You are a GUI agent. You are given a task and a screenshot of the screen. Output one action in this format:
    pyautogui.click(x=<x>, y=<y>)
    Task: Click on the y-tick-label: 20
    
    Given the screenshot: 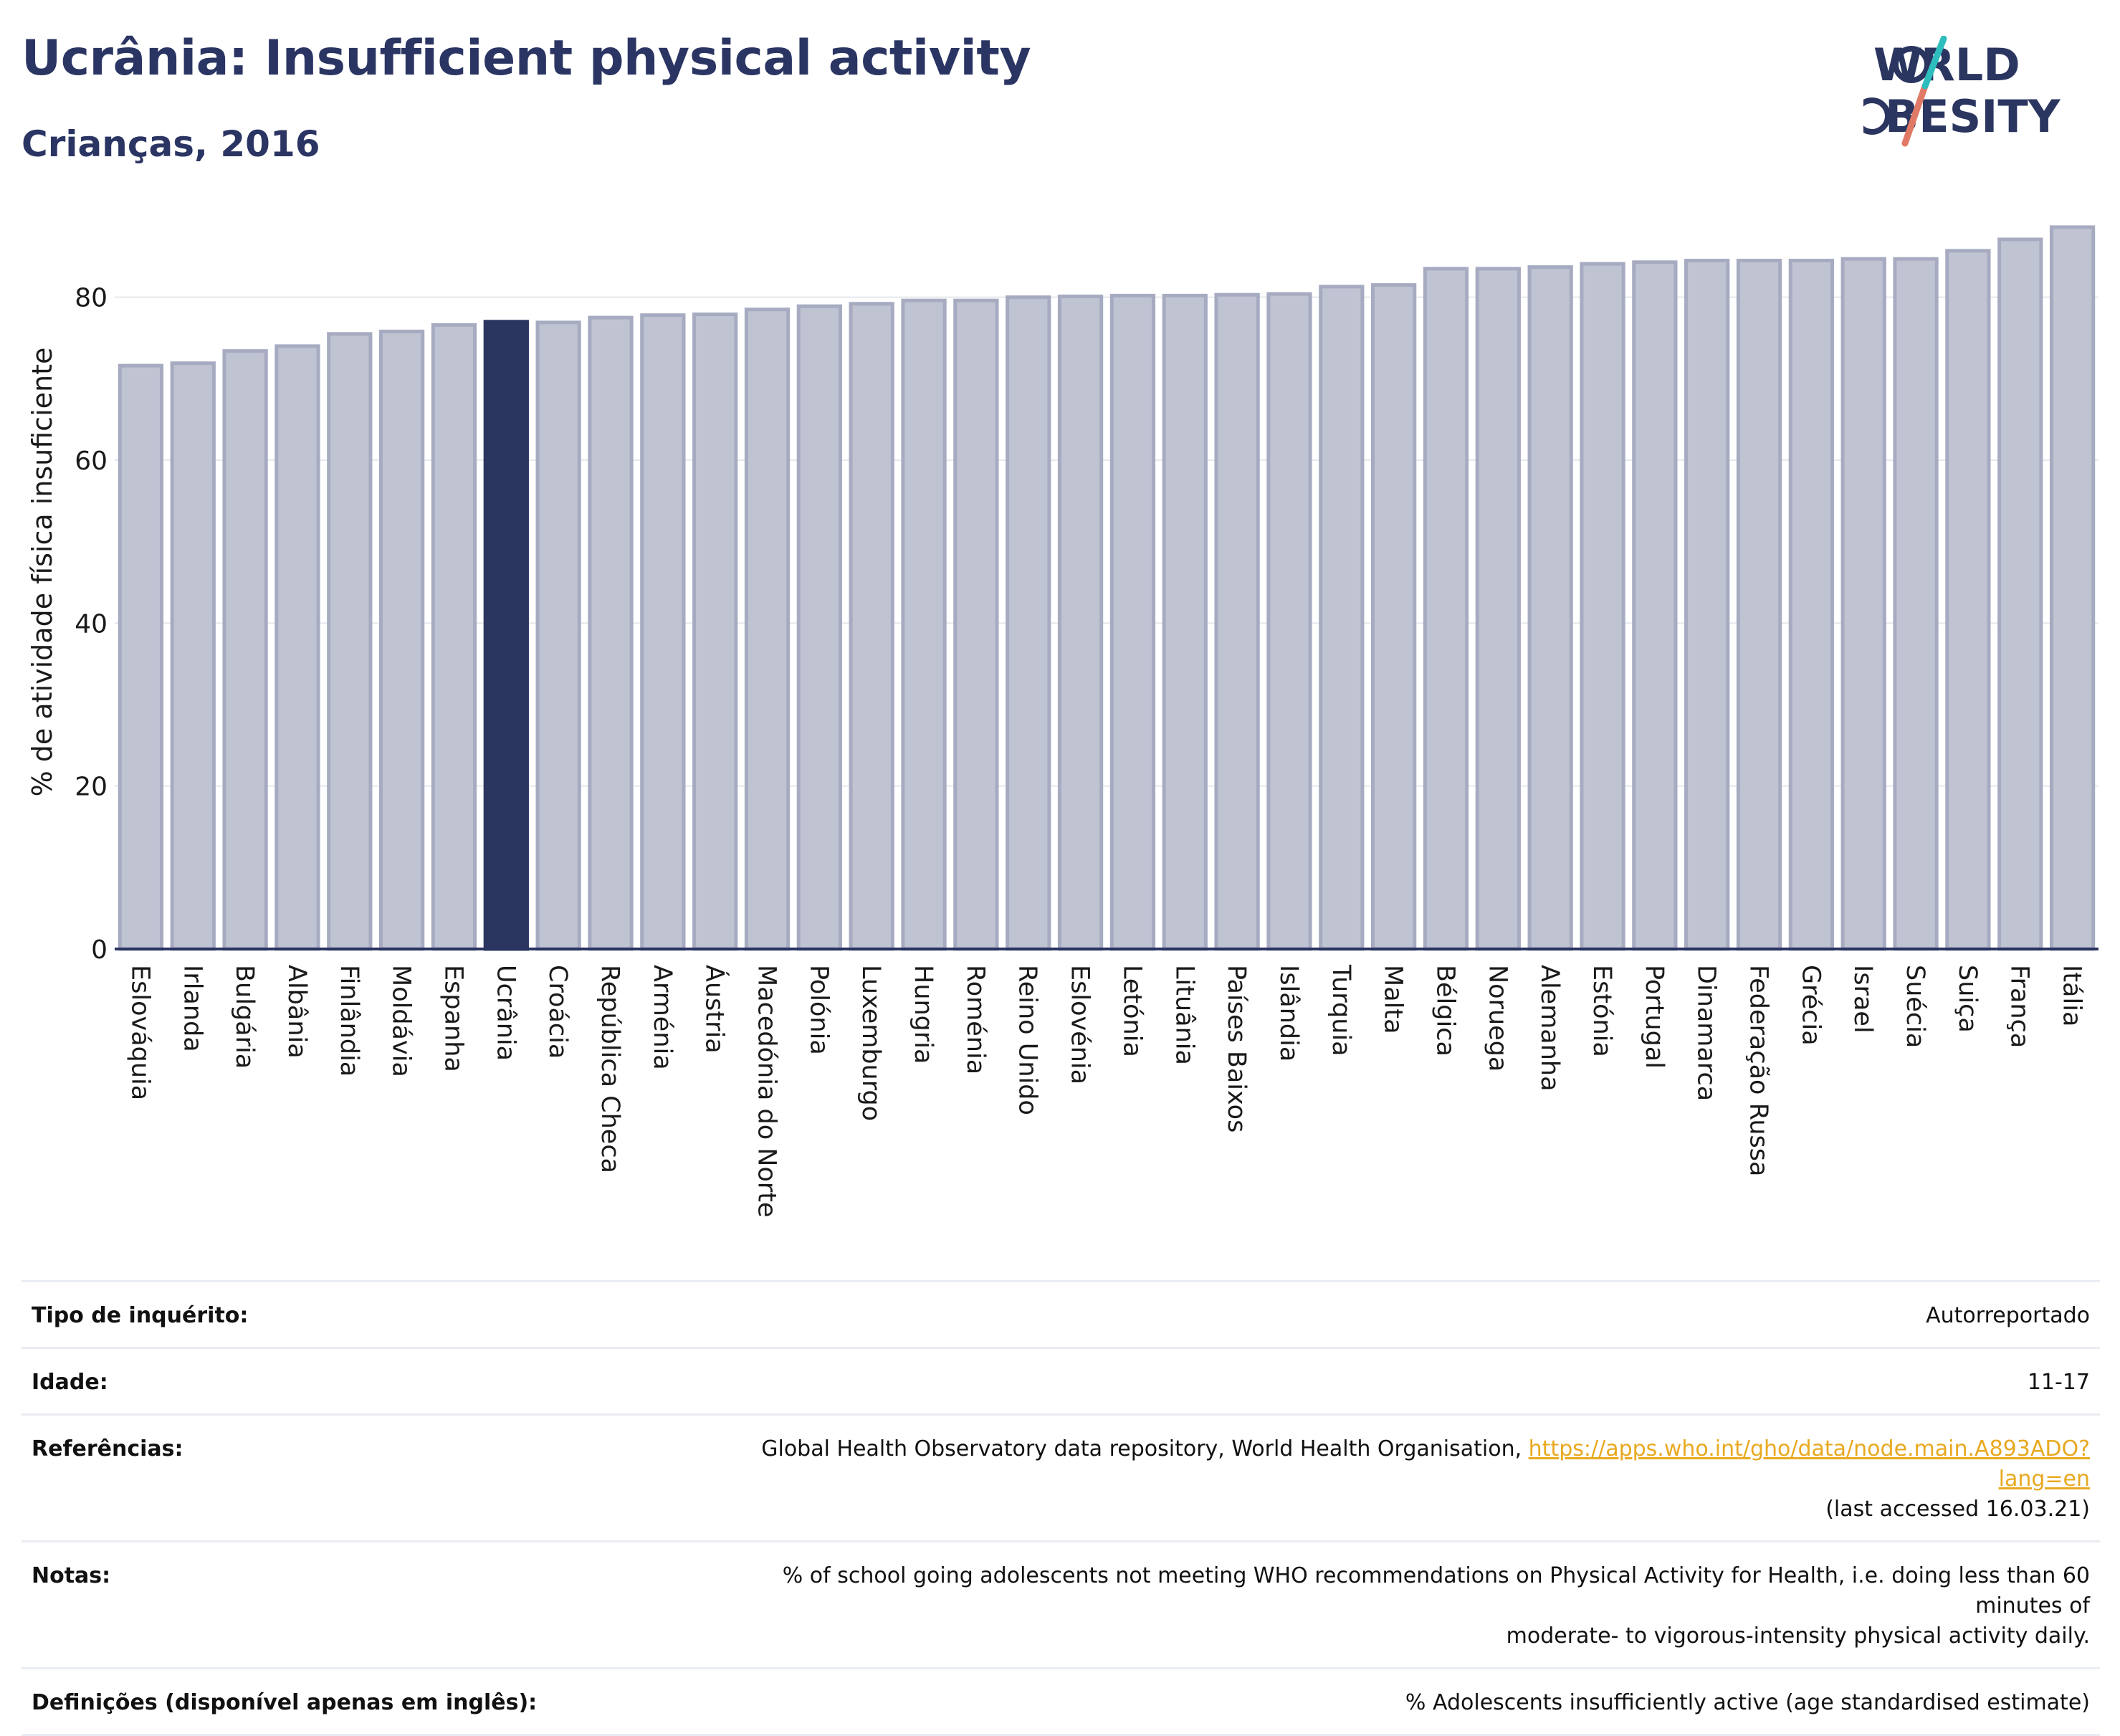 What is the action you would take?
    pyautogui.click(x=92, y=788)
    